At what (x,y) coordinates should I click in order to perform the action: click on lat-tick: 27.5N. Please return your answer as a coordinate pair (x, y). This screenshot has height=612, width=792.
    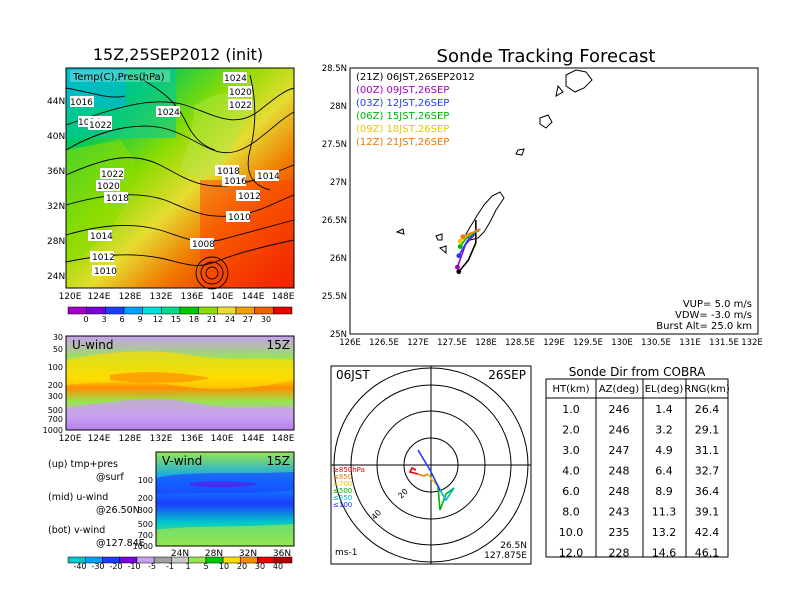
    Looking at the image, I should click on (334, 145).